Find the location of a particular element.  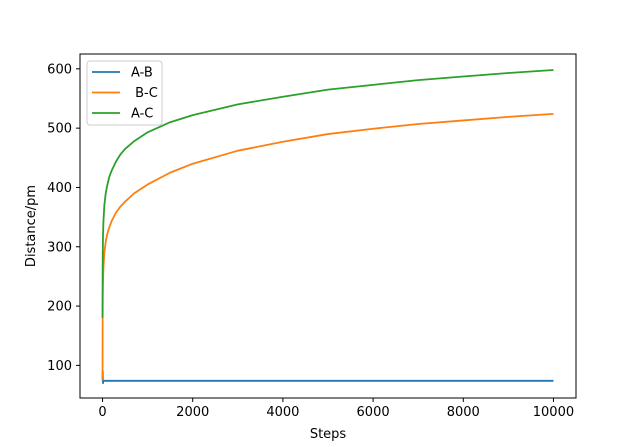

y-tick-label-0: 100 is located at coordinates (59, 366).